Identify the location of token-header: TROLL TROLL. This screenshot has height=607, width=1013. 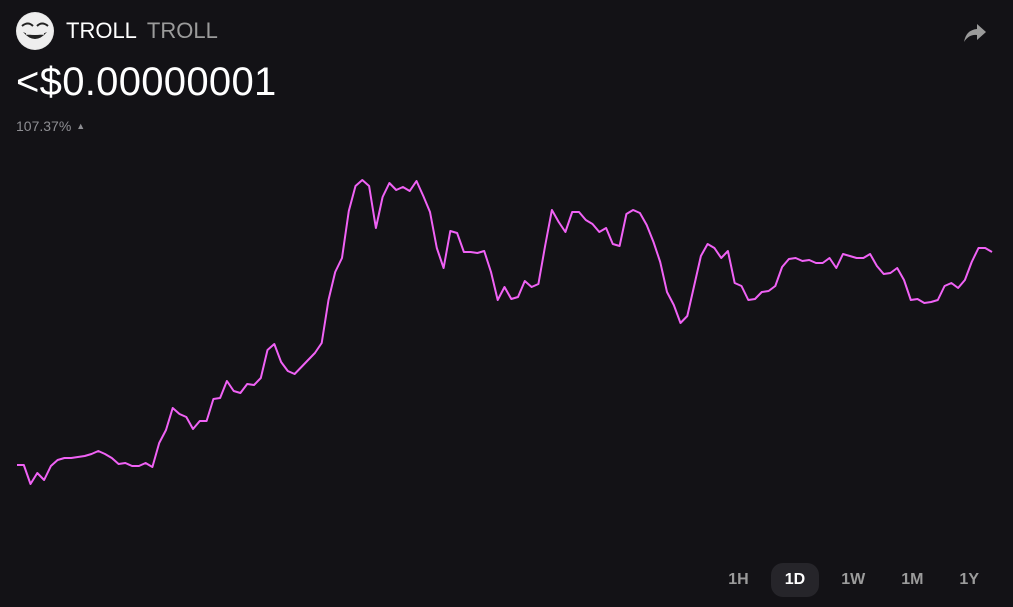
(117, 31).